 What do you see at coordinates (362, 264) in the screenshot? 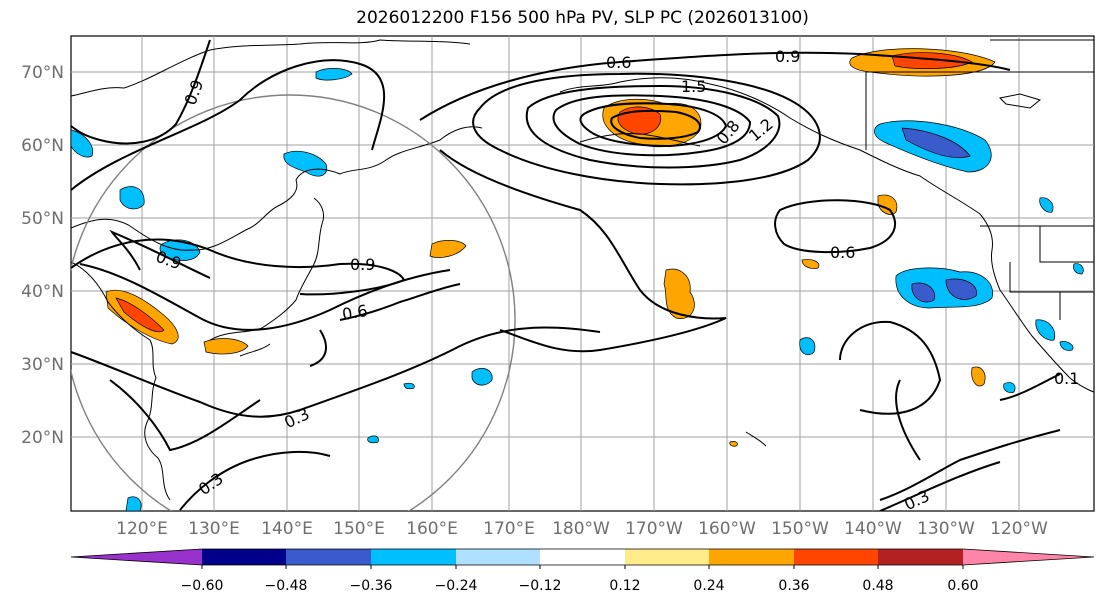
I see `contour-label-8: 0.9` at bounding box center [362, 264].